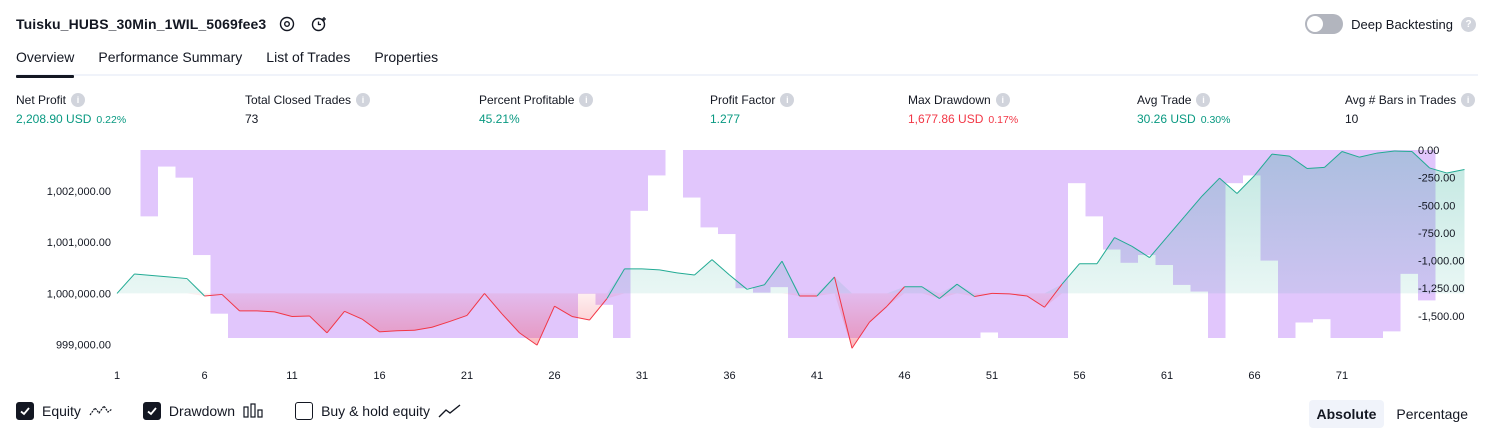 The image size is (1494, 438). What do you see at coordinates (1436, 206) in the screenshot?
I see `right-axis-tick-label: -500.00` at bounding box center [1436, 206].